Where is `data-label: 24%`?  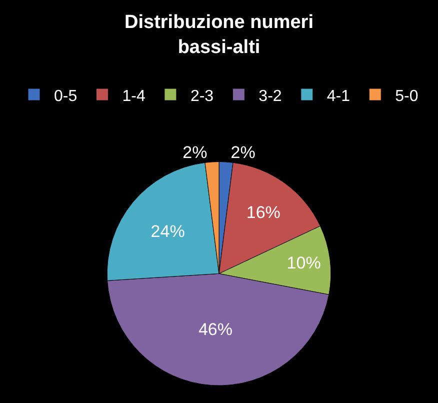
data-label: 24% is located at coordinates (167, 231).